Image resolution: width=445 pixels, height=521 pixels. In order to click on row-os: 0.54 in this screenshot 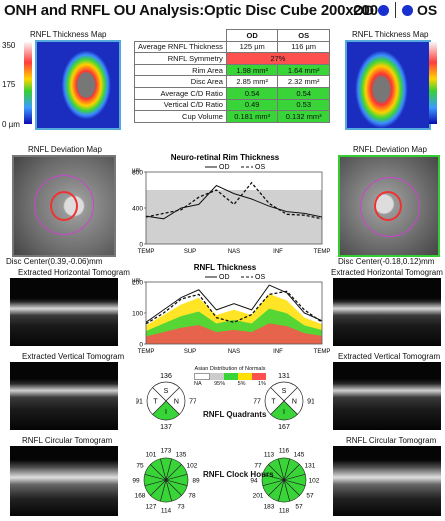, I will do `click(303, 93)`.